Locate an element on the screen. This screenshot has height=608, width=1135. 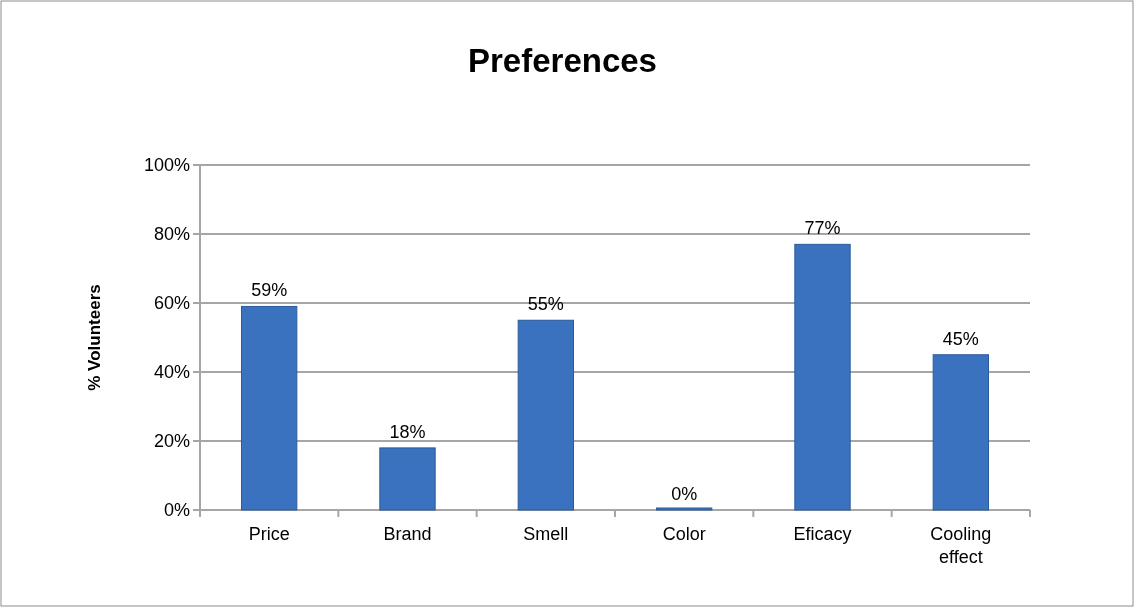
y-tick-label: 100% is located at coordinates (166, 165).